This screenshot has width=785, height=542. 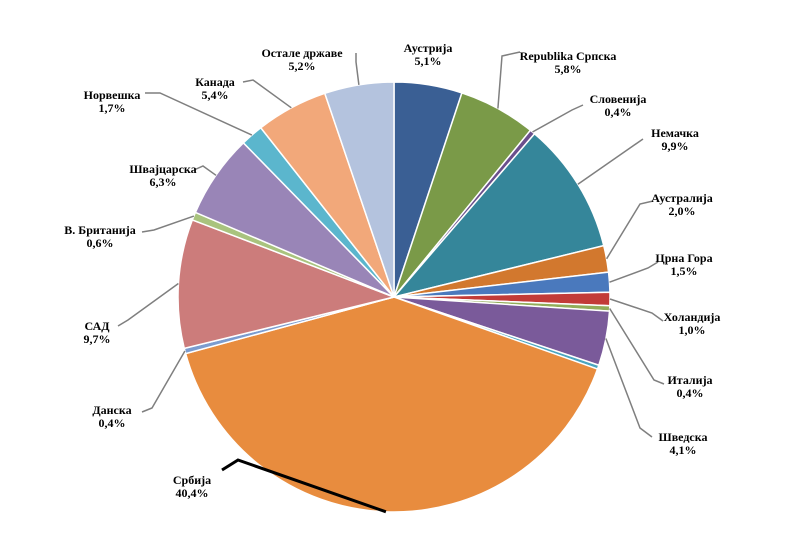 I want to click on slice-value-label: 4,1%, so click(x=683, y=450).